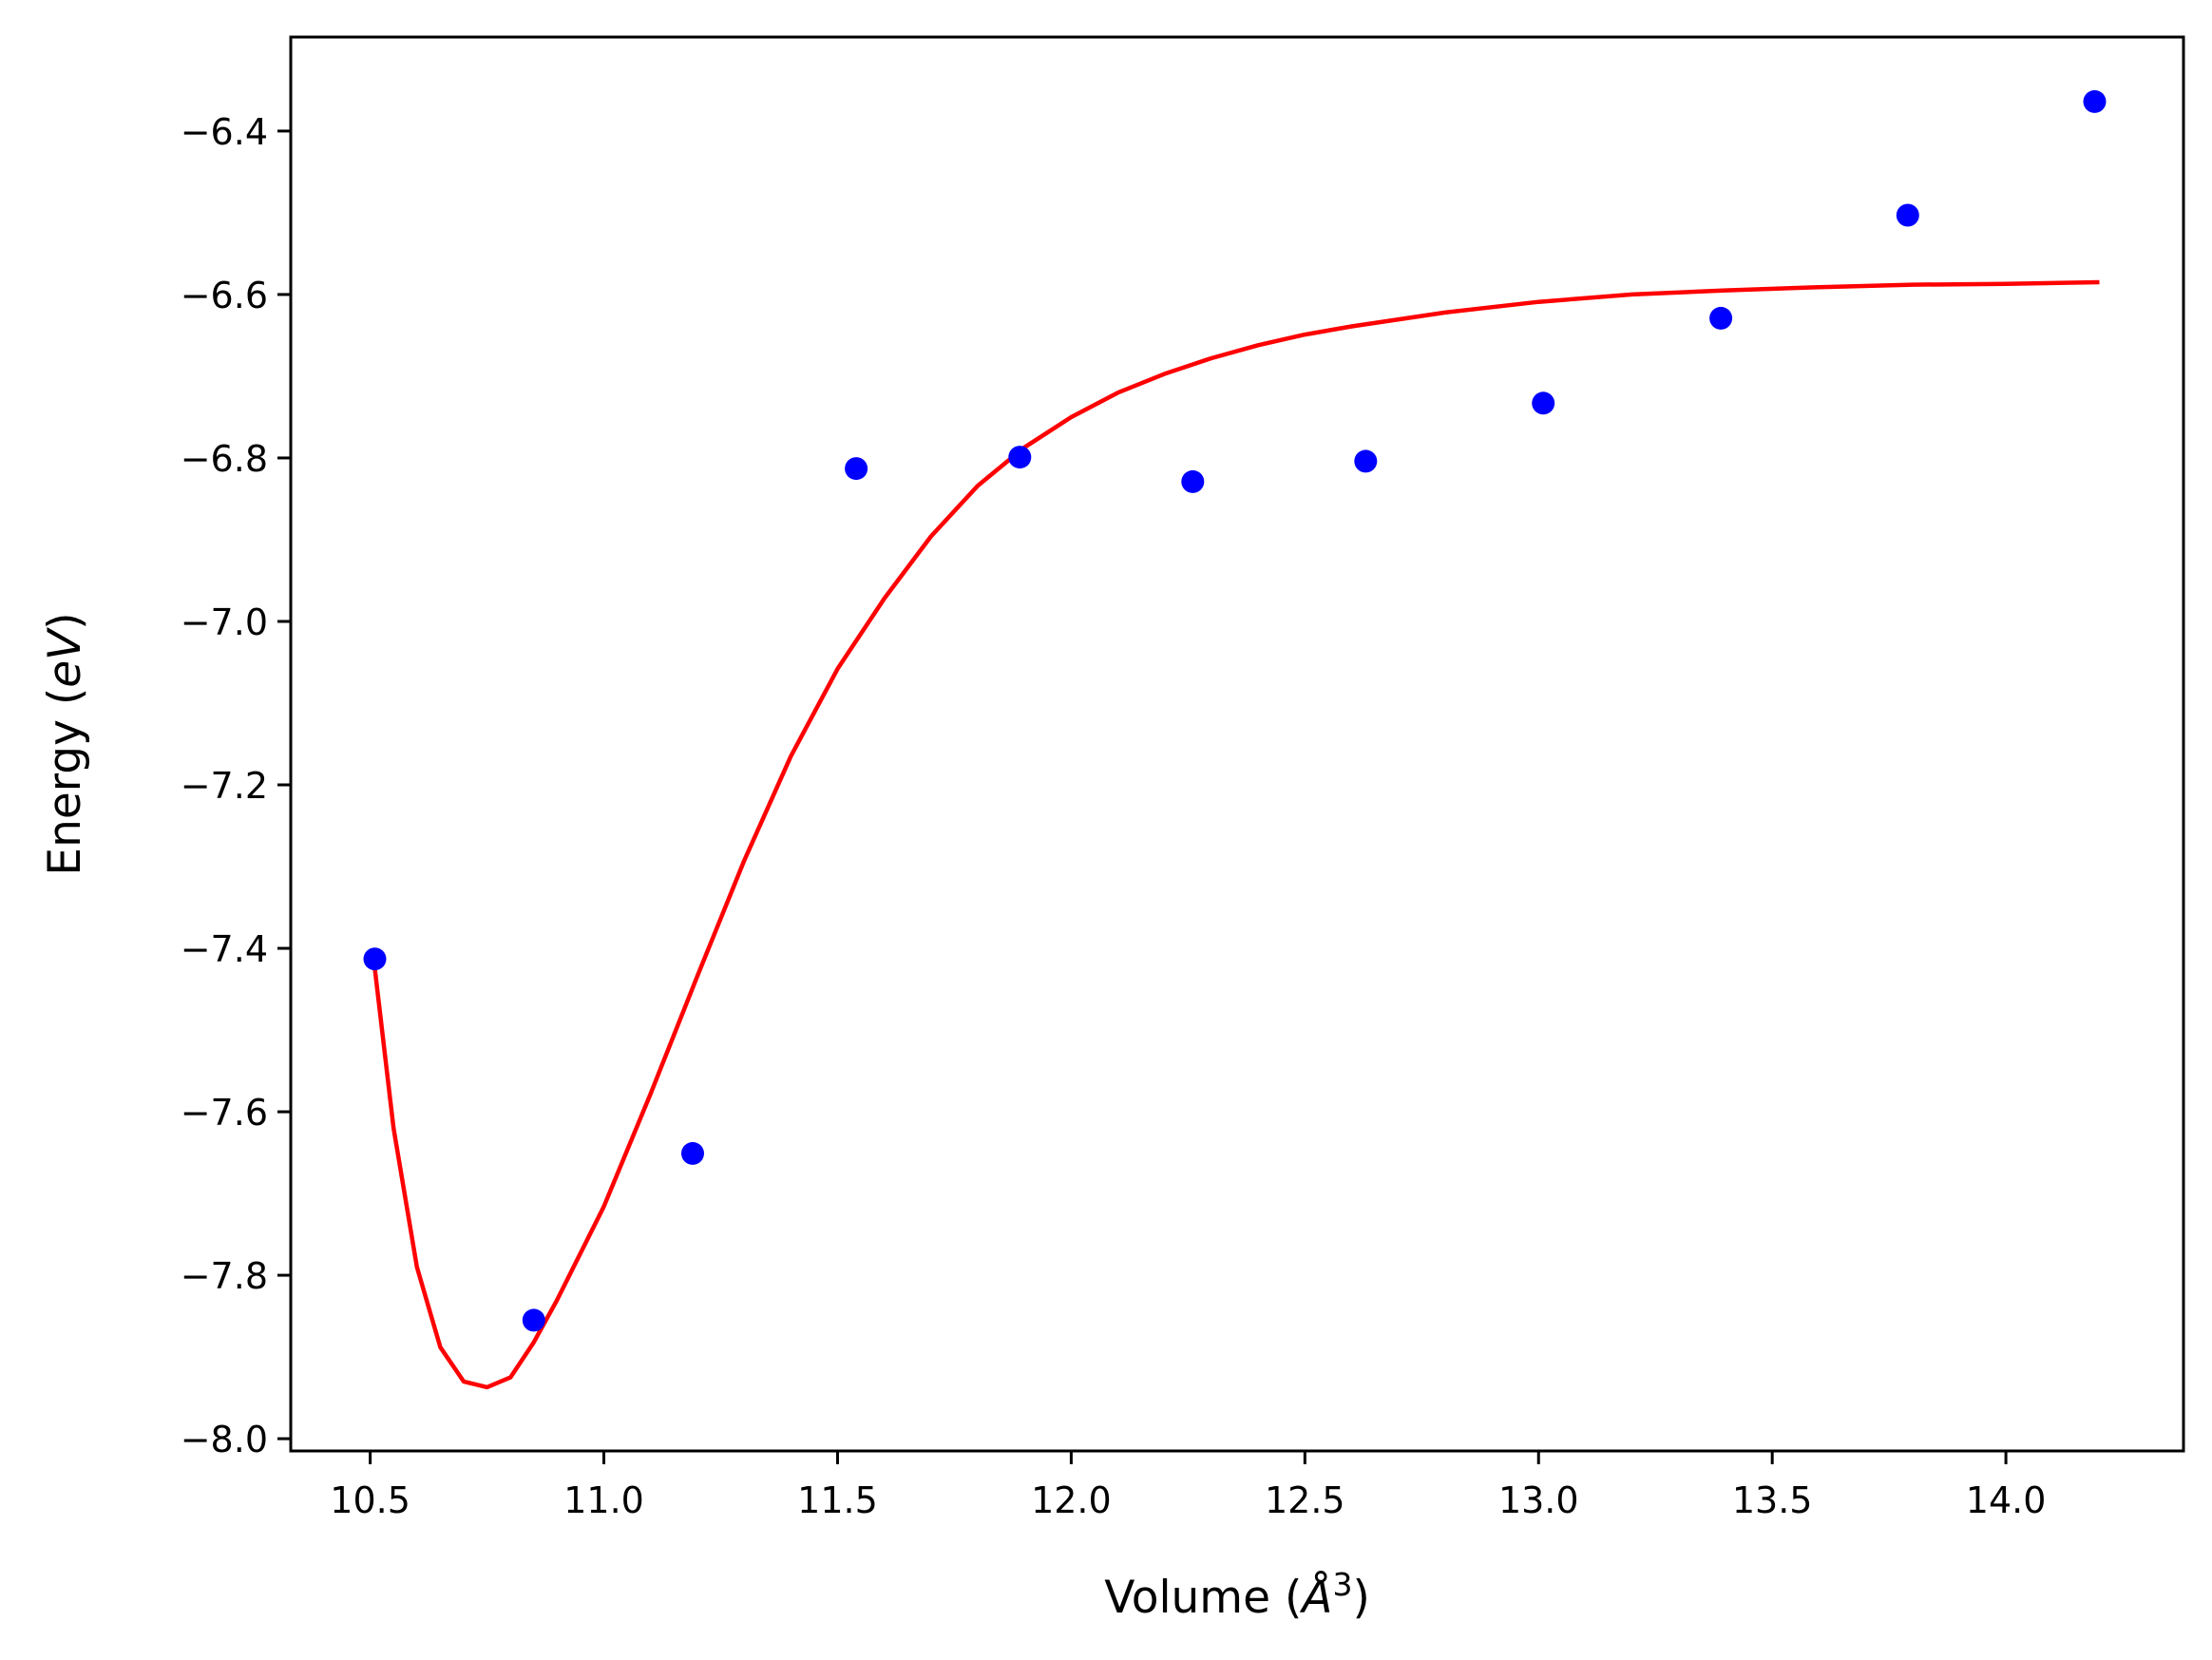 Image resolution: width=2212 pixels, height=1660 pixels. I want to click on y-tick-label: −6.6, so click(224, 295).